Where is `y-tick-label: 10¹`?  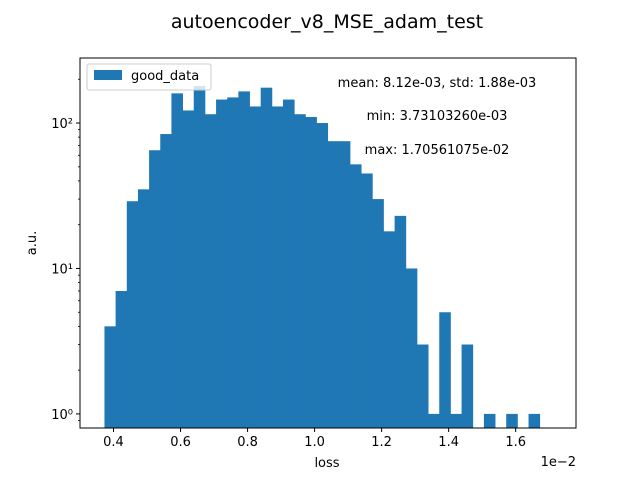
y-tick-label: 10¹ is located at coordinates (62, 269).